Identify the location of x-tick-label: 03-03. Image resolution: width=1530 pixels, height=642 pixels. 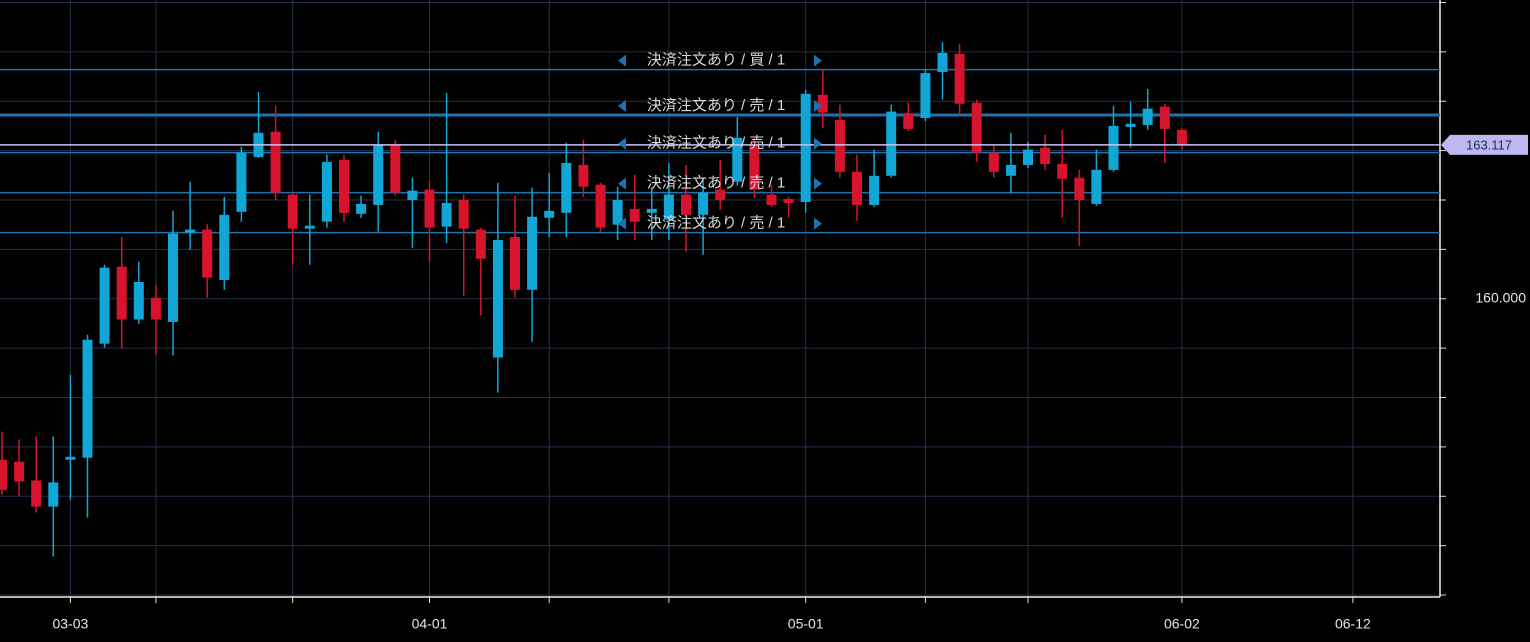
(70, 624).